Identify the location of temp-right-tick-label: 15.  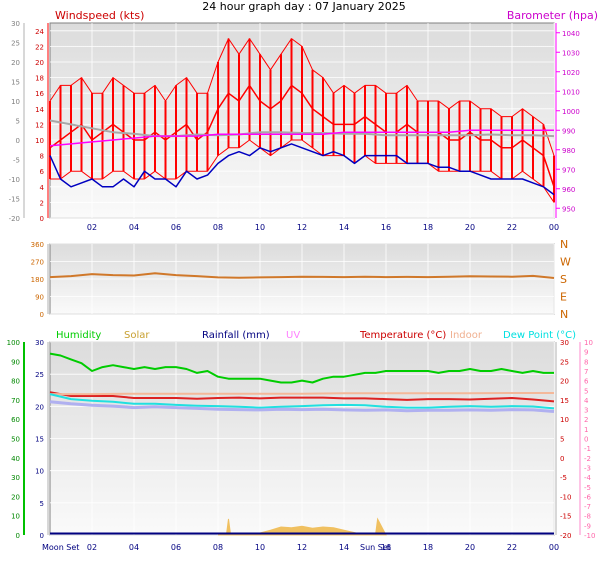
(564, 401).